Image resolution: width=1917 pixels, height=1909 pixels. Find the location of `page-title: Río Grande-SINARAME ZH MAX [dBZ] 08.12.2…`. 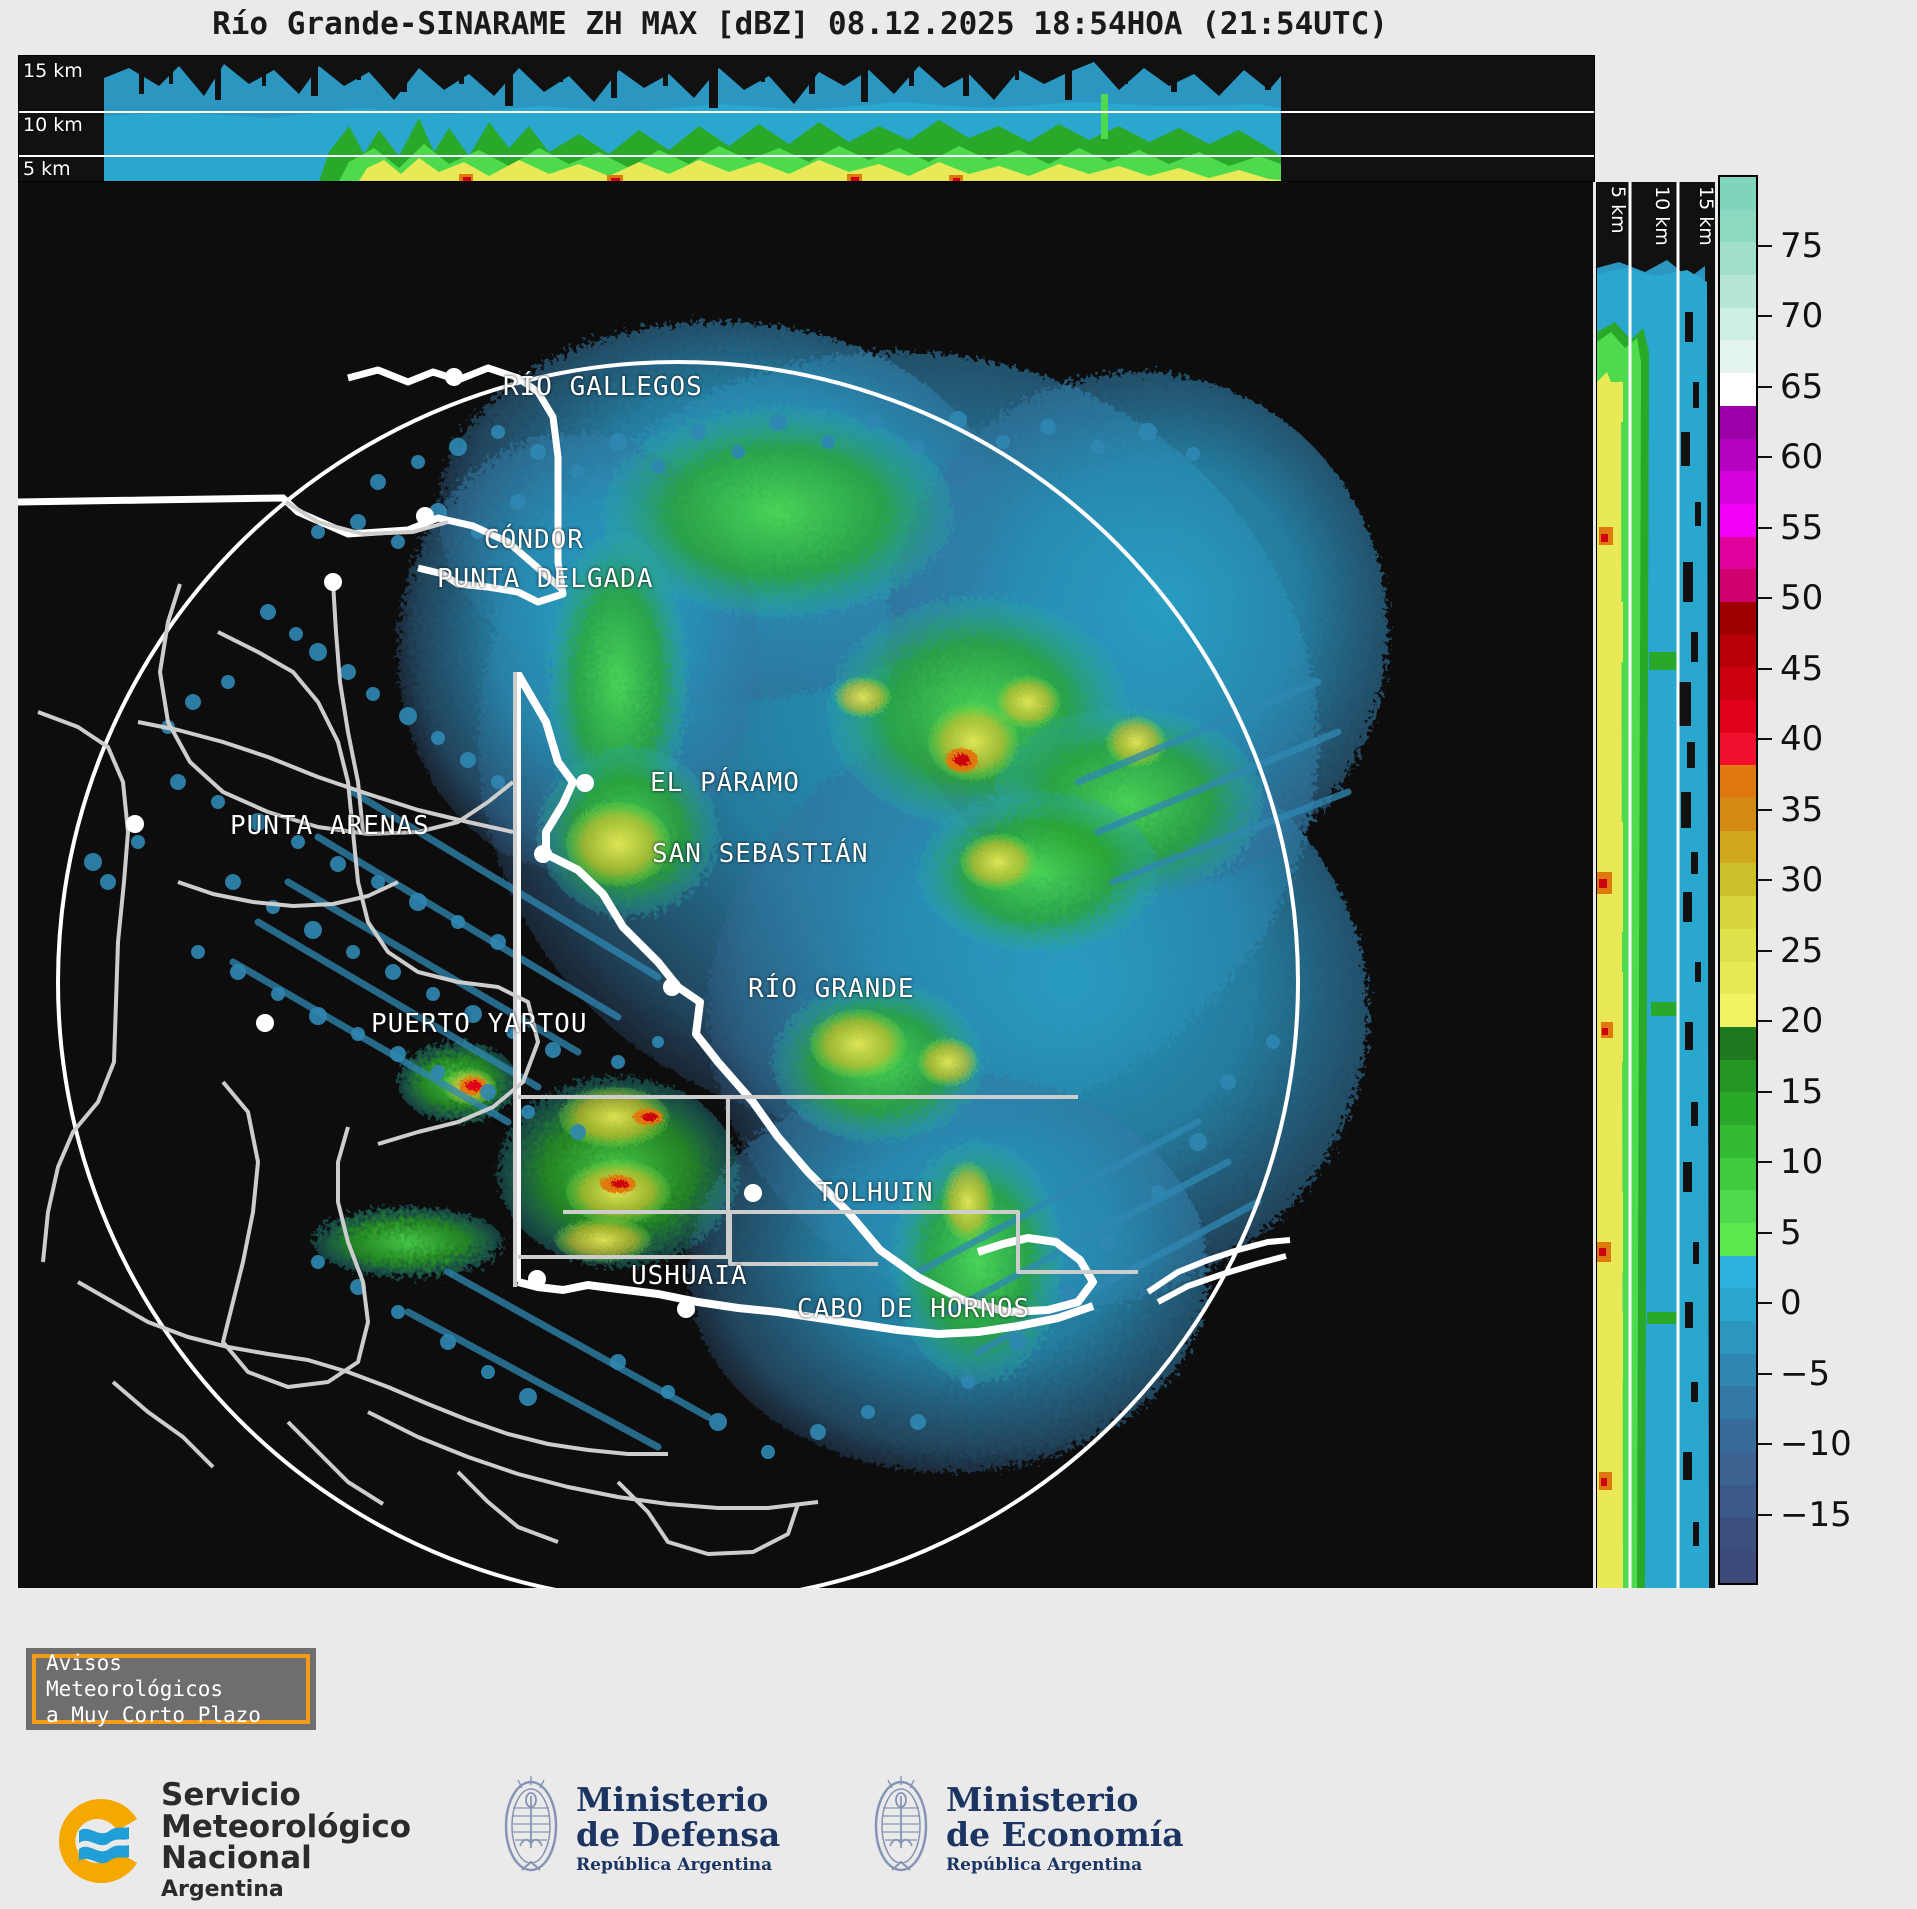

page-title: Río Grande-SINARAME ZH MAX [dBZ] 08.12.2… is located at coordinates (800, 24).